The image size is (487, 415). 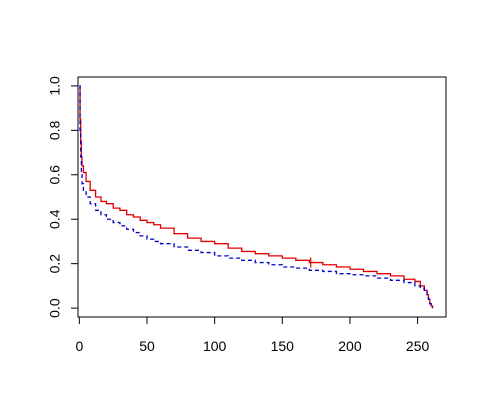 I want to click on y-tick-label: 0.2, so click(x=55, y=264).